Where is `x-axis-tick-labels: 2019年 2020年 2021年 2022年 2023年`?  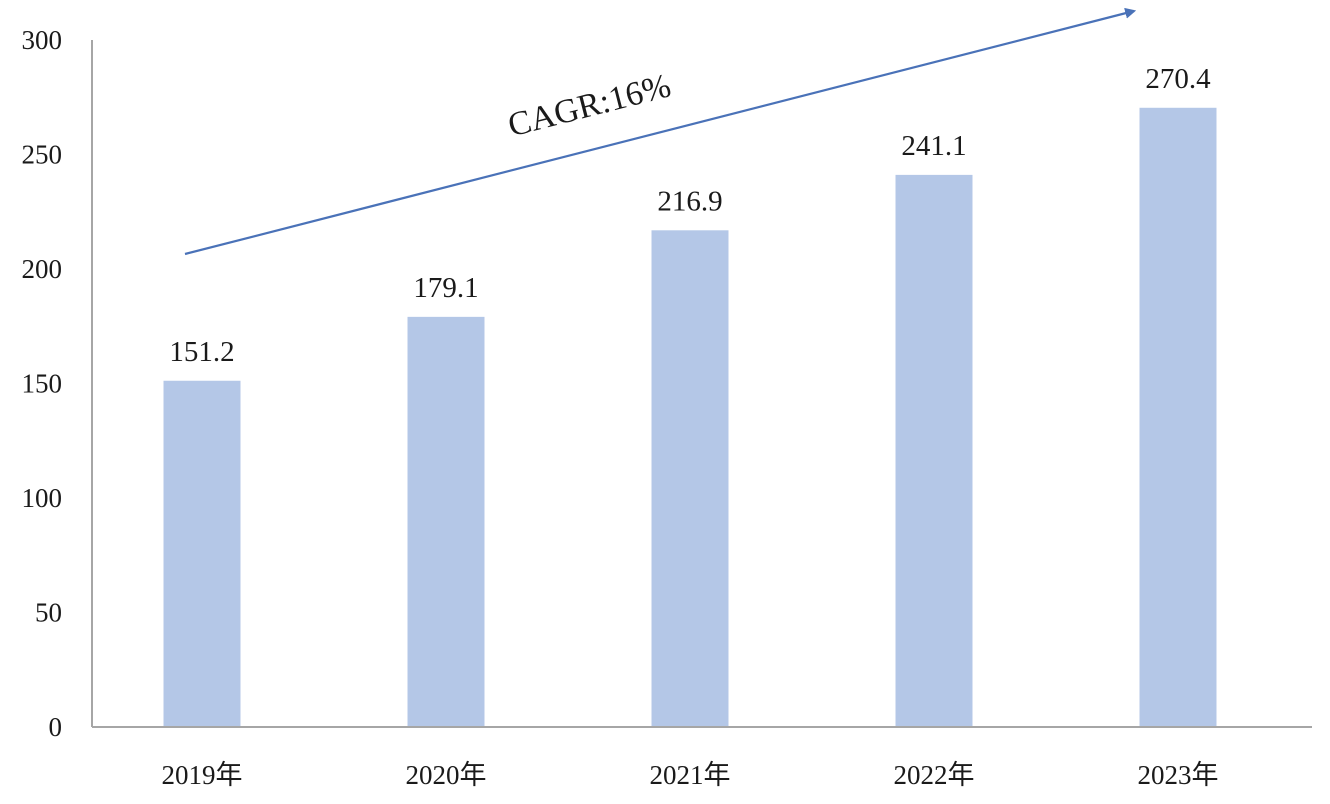 x-axis-tick-labels: 2019年 2020年 2021年 2022年 2023年 is located at coordinates (690, 775).